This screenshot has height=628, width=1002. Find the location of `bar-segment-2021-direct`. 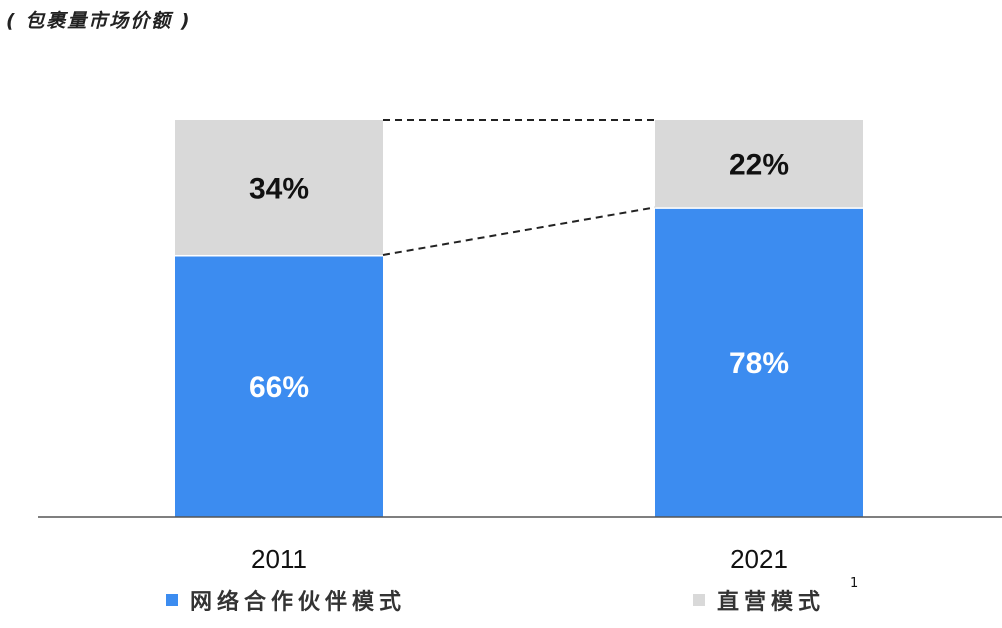

bar-segment-2021-direct is located at coordinates (759, 164).